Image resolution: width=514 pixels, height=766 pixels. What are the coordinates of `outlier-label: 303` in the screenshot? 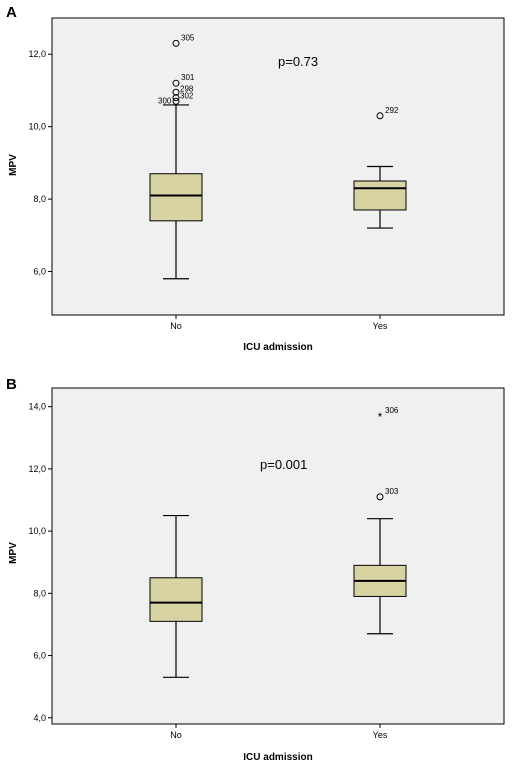 It's located at (392, 491).